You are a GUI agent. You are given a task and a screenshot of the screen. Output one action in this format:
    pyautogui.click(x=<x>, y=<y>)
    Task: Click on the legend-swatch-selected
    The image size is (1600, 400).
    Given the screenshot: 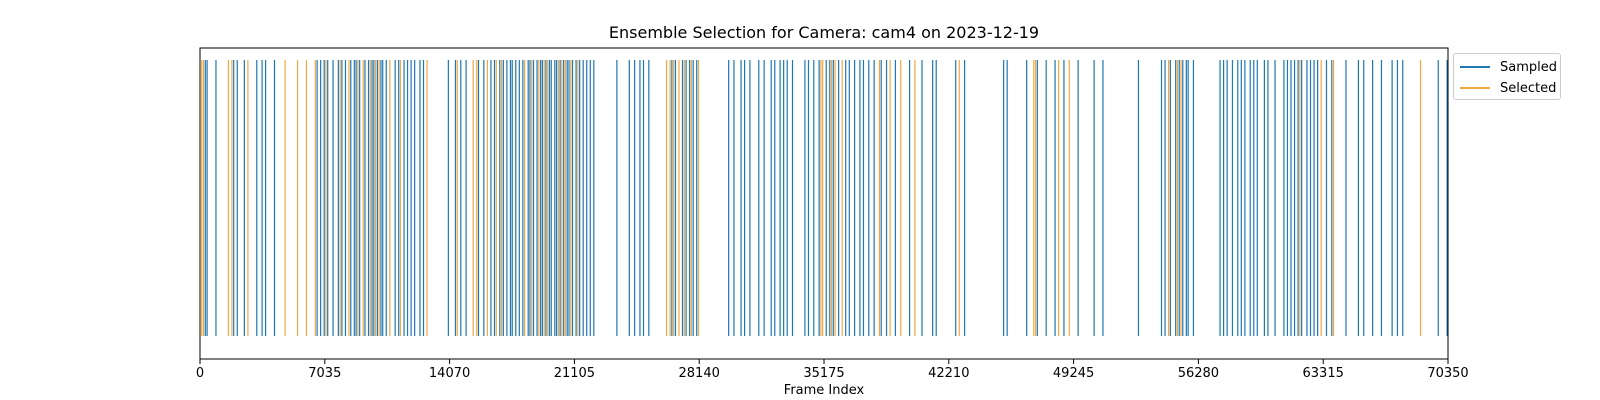 What is the action you would take?
    pyautogui.click(x=1475, y=88)
    